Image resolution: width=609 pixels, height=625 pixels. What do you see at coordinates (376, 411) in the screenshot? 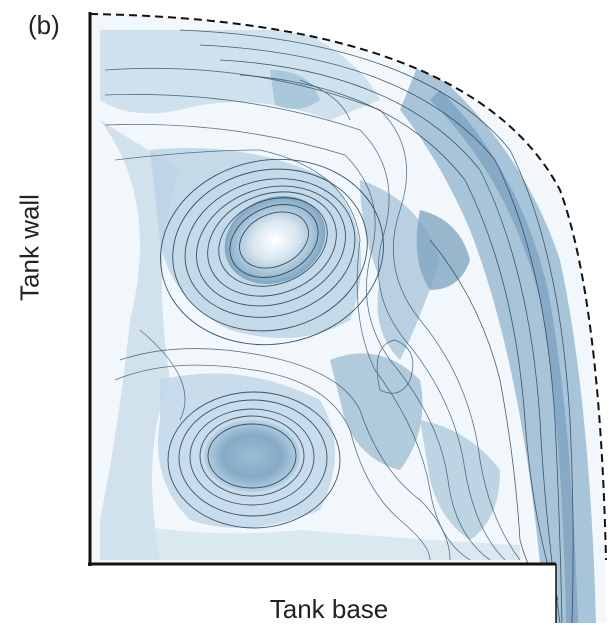
I see `middle-lower-patch` at bounding box center [376, 411].